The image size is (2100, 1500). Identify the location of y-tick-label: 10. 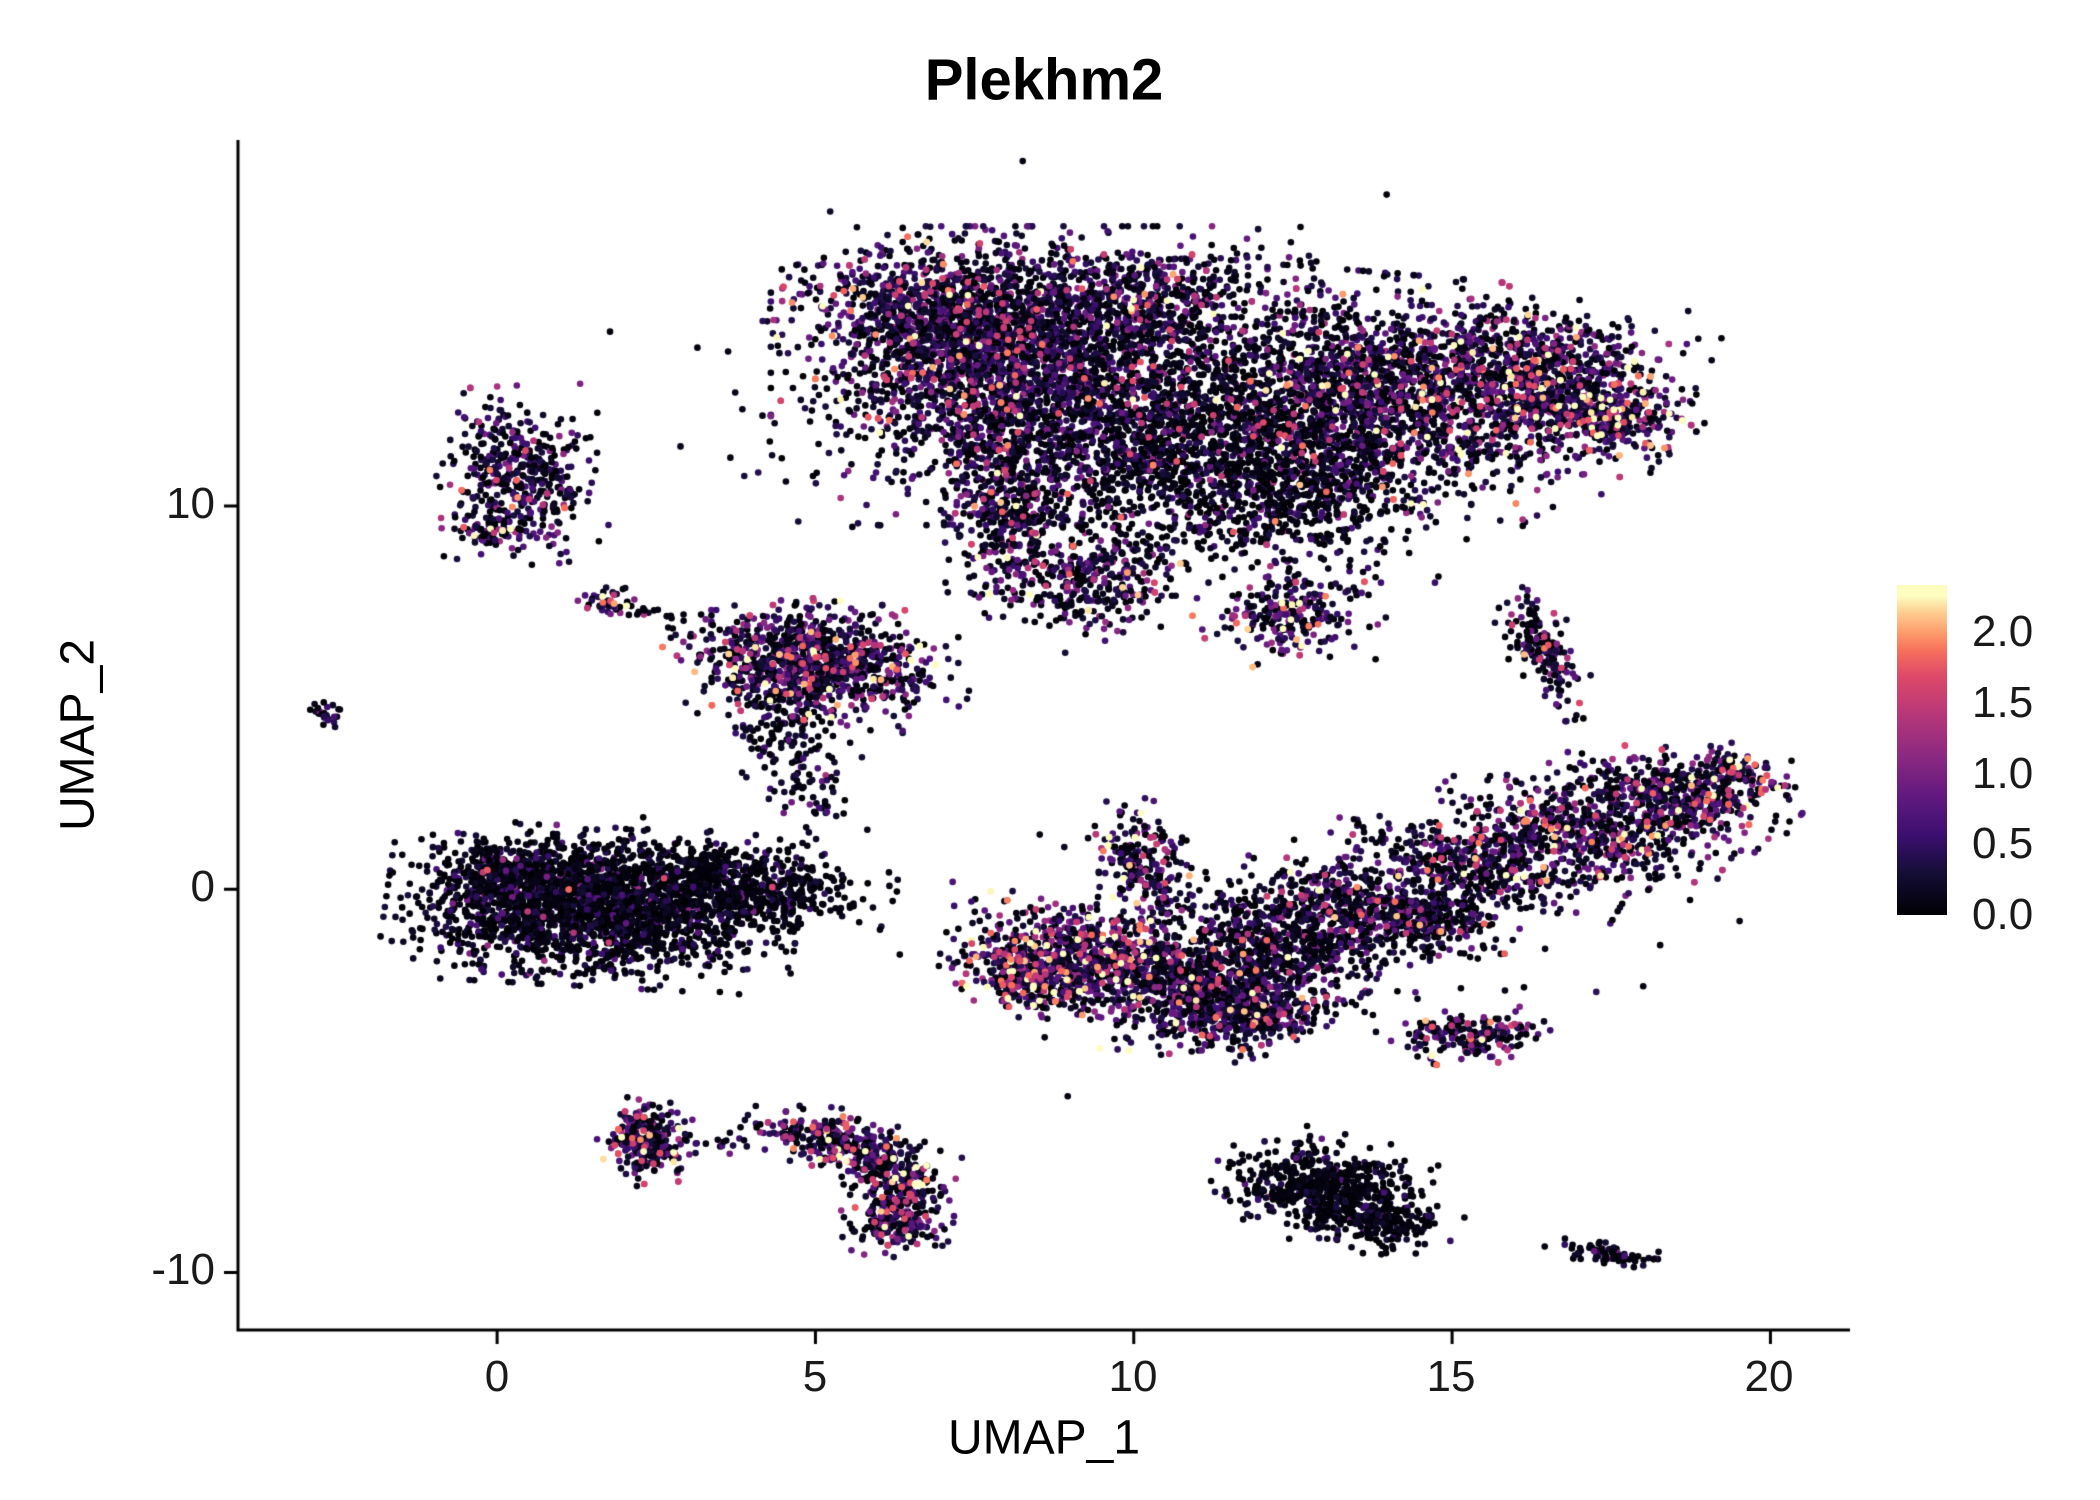
(190, 503).